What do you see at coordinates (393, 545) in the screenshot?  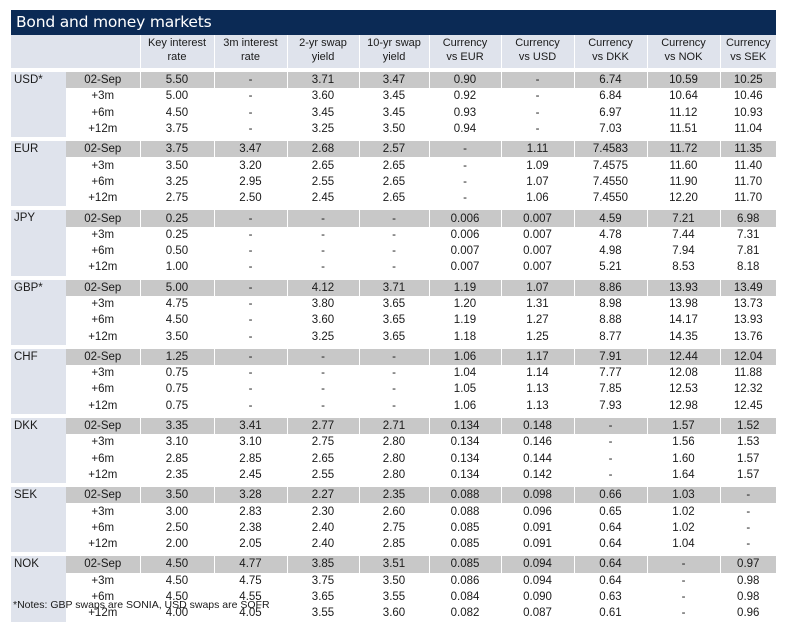 I see `table-row: +12m 2.00 2.05 2.40 2.85 0.085 0.091 0.64 1.04-` at bounding box center [393, 545].